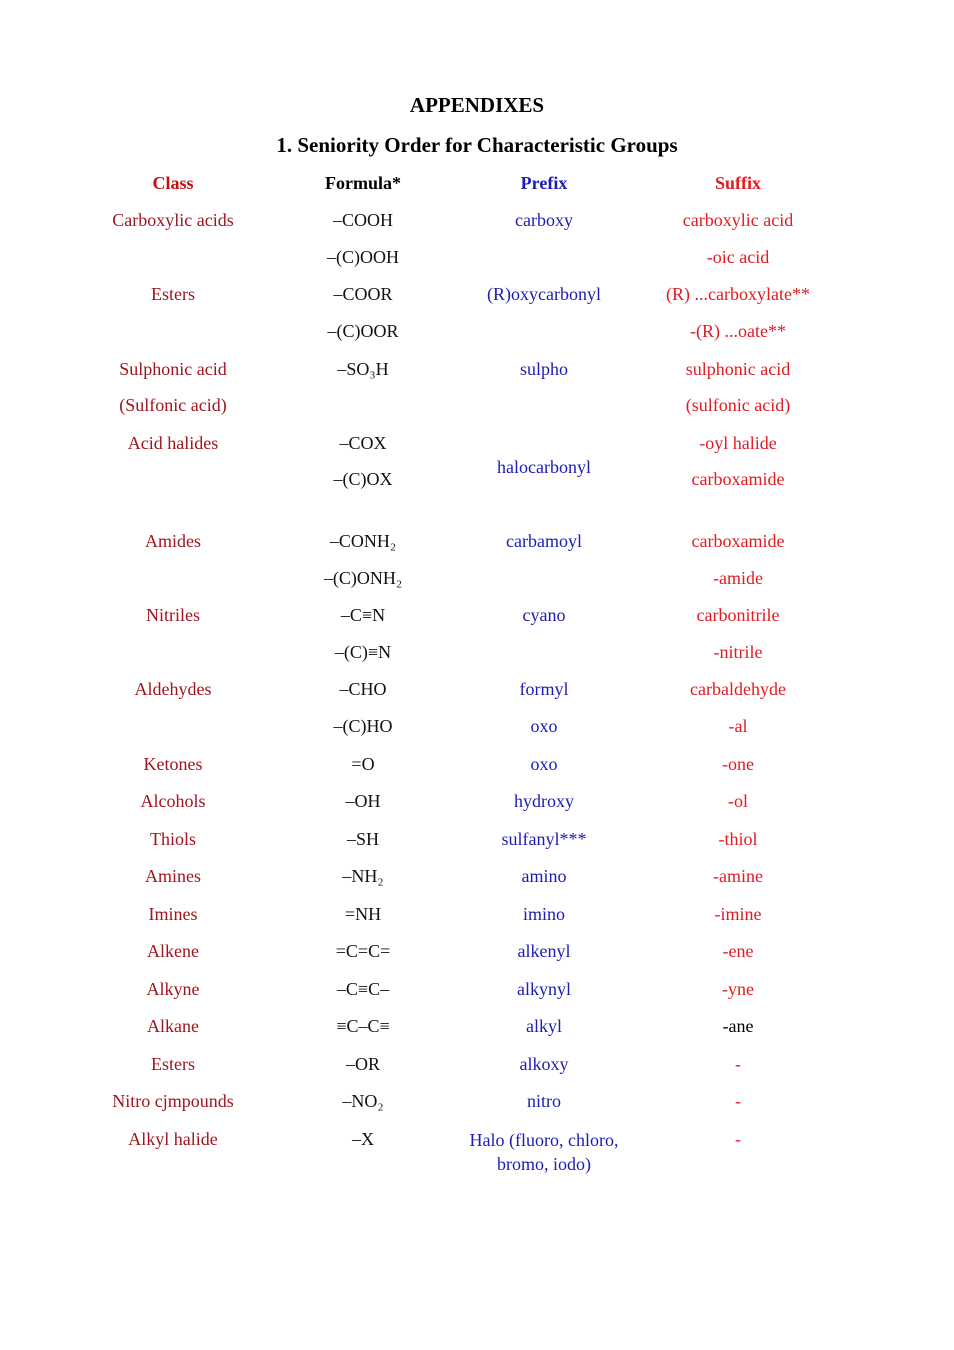 This screenshot has height=1350, width=954. I want to click on column-header-formula: Formula*, so click(363, 183).